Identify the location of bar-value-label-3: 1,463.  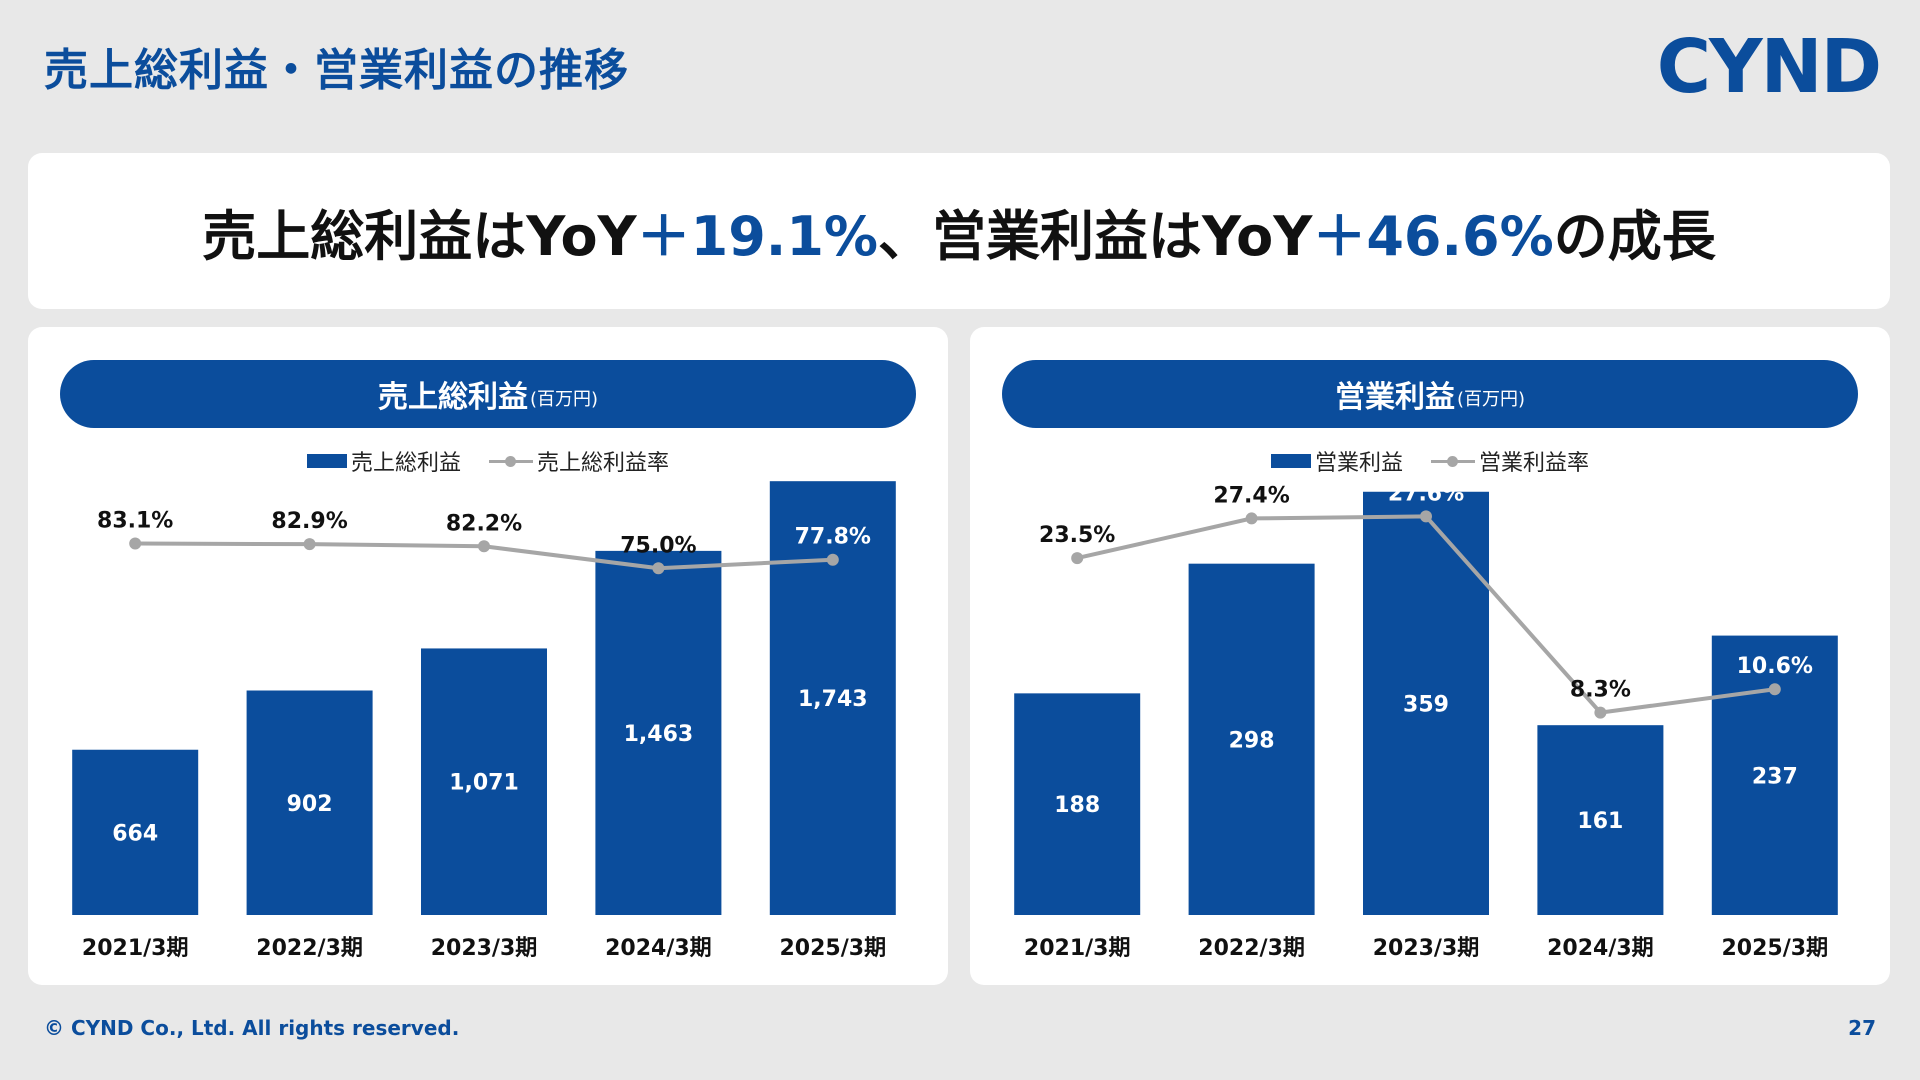
(659, 734).